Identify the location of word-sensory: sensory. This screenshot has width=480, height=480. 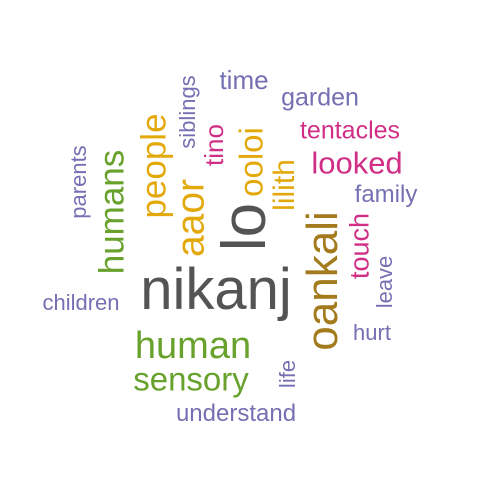
(191, 379).